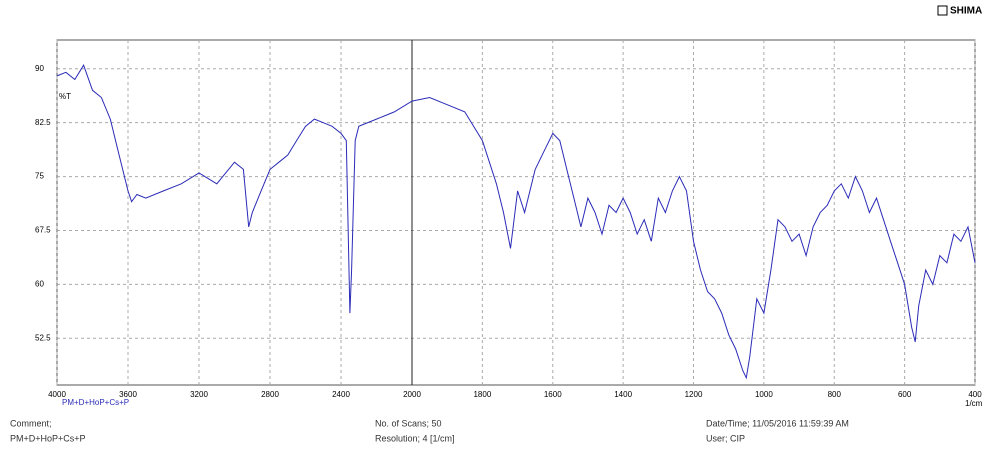 The height and width of the screenshot is (451, 982). I want to click on x-tick-label: 1000, so click(764, 394).